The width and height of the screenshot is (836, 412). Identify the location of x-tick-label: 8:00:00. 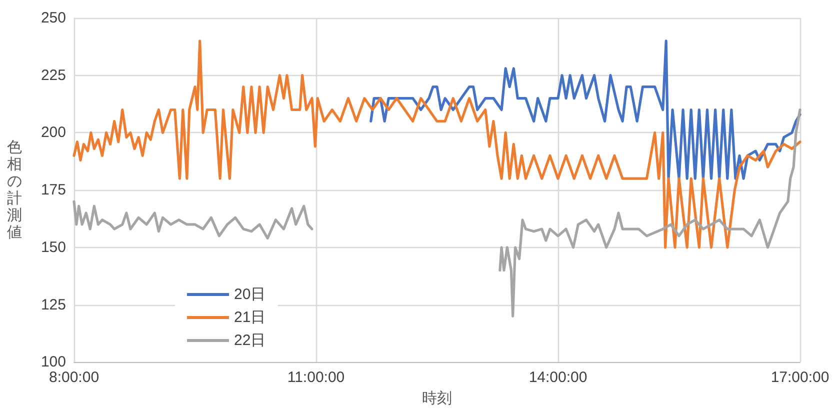
(74, 377).